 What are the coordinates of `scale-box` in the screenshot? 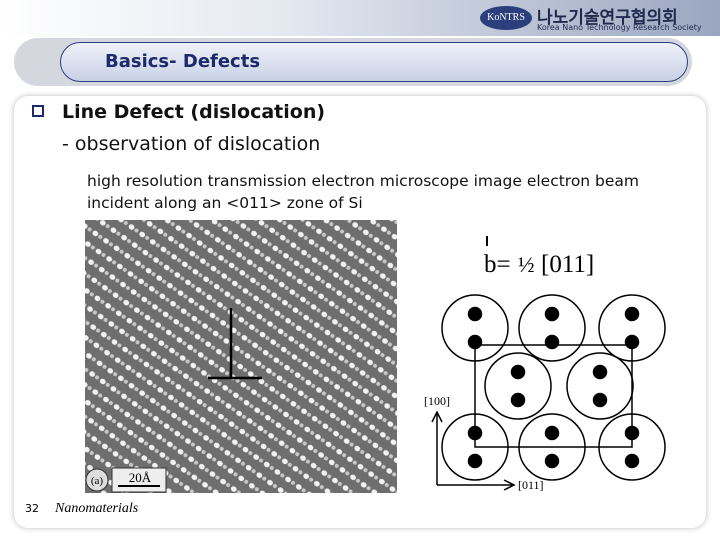 It's located at (139, 480).